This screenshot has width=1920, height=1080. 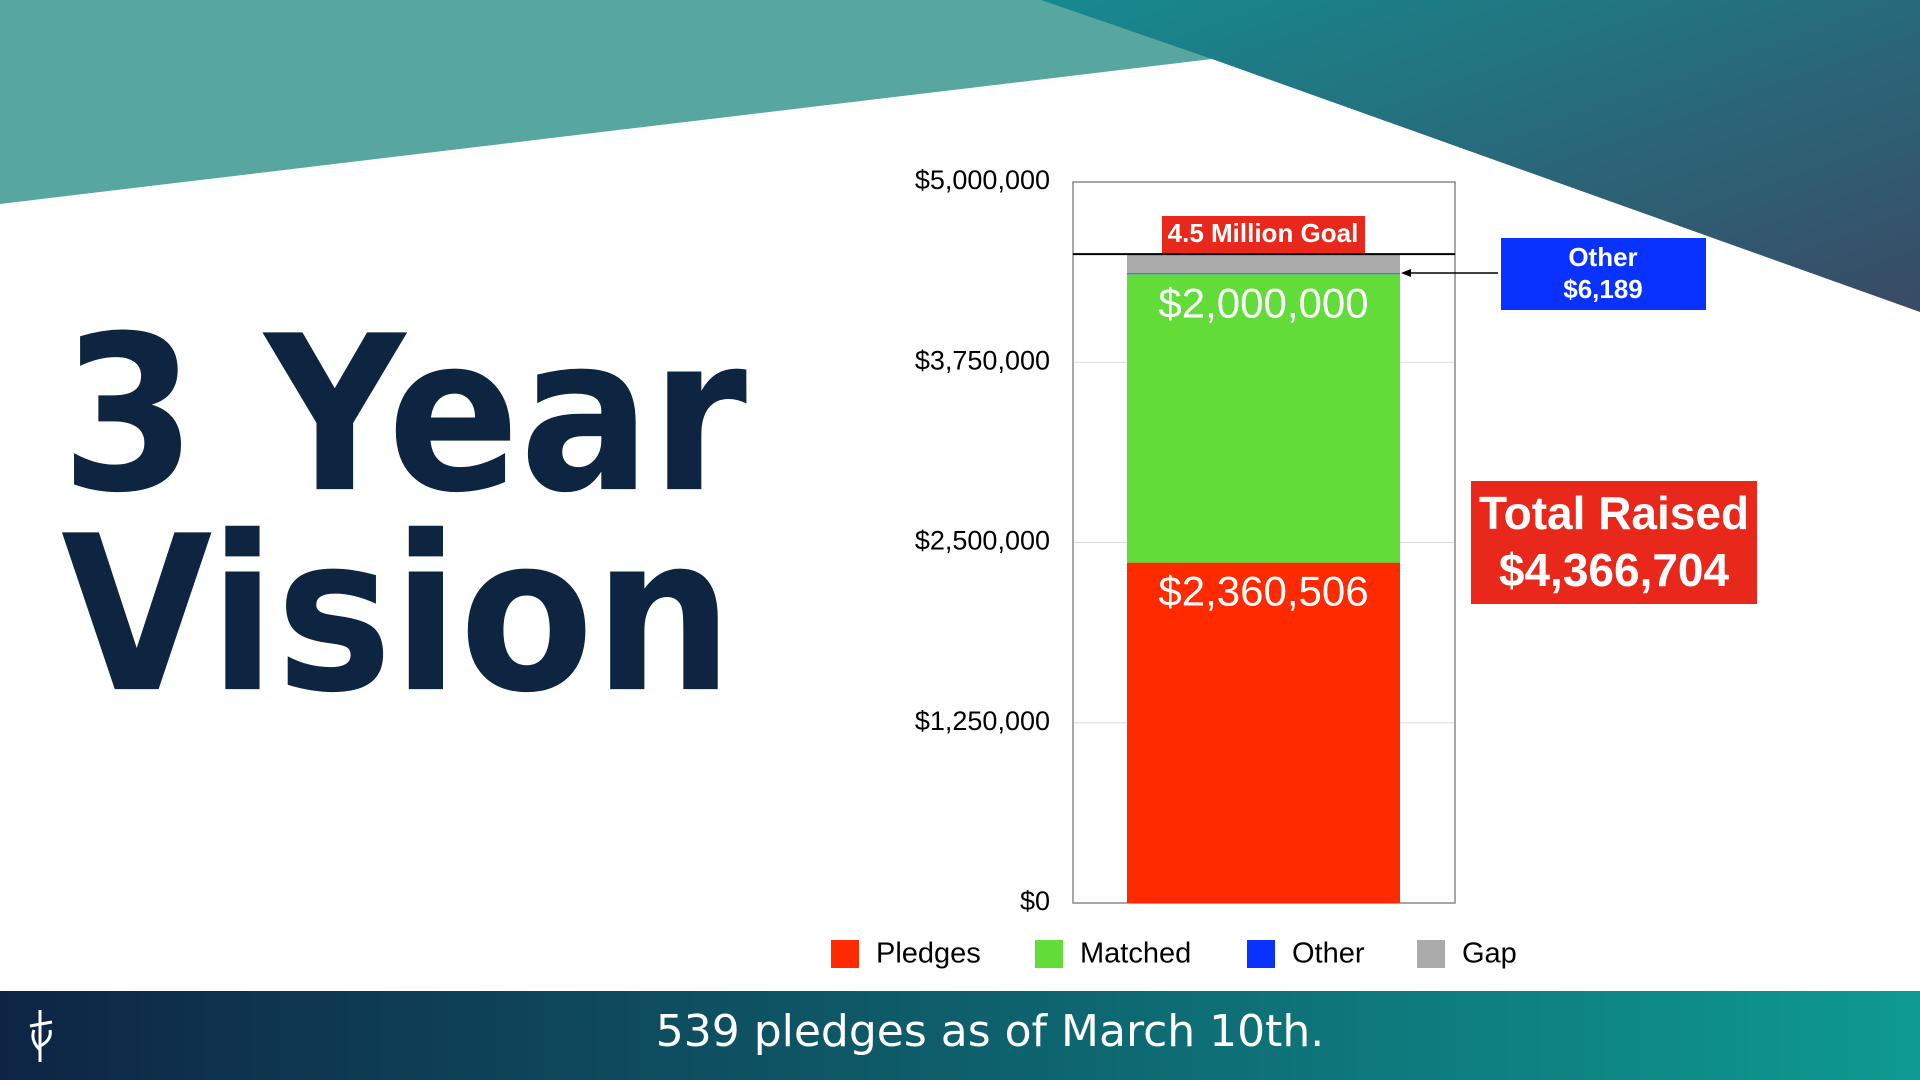 I want to click on legend-label: Other, so click(x=1328, y=954).